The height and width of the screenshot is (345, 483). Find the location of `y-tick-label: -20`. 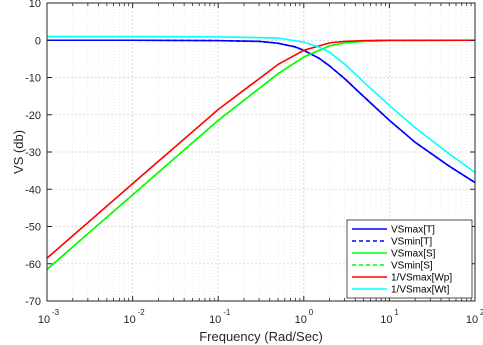

y-tick-label: -20 is located at coordinates (33, 116).